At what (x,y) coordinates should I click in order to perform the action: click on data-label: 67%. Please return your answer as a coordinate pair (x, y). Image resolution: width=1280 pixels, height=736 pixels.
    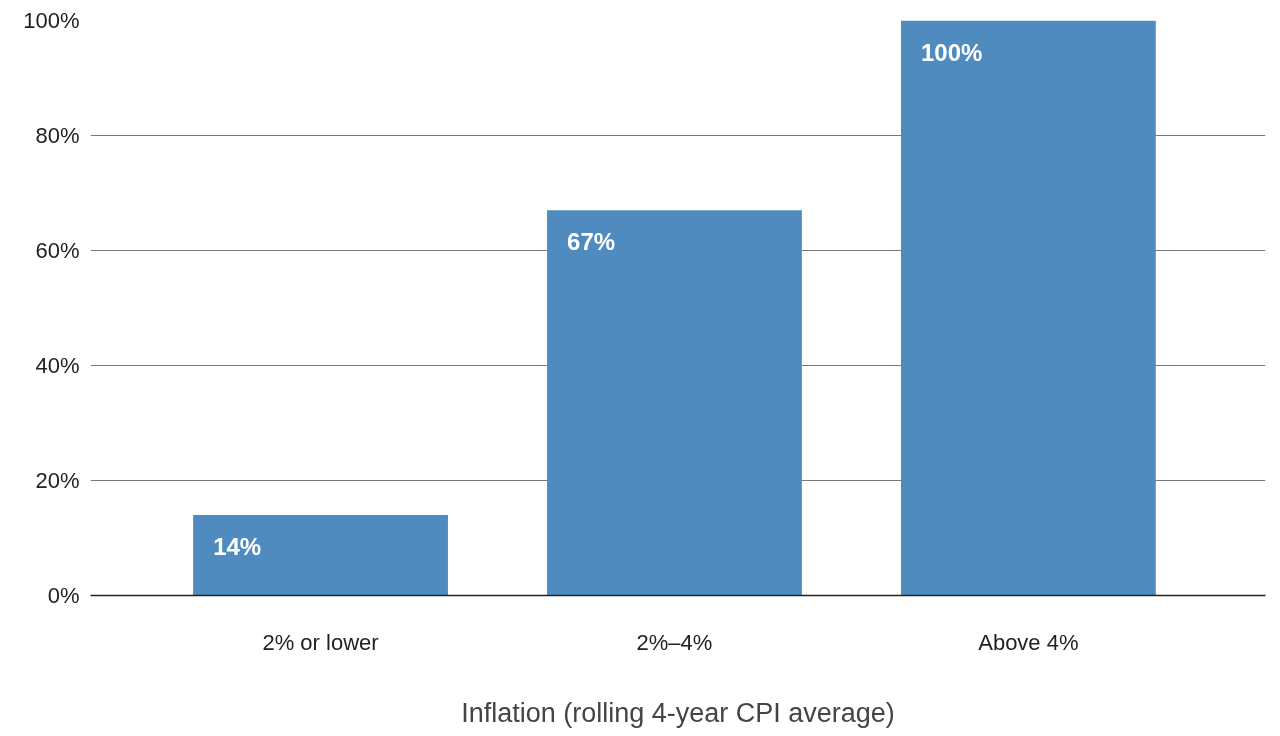
    Looking at the image, I should click on (591, 242).